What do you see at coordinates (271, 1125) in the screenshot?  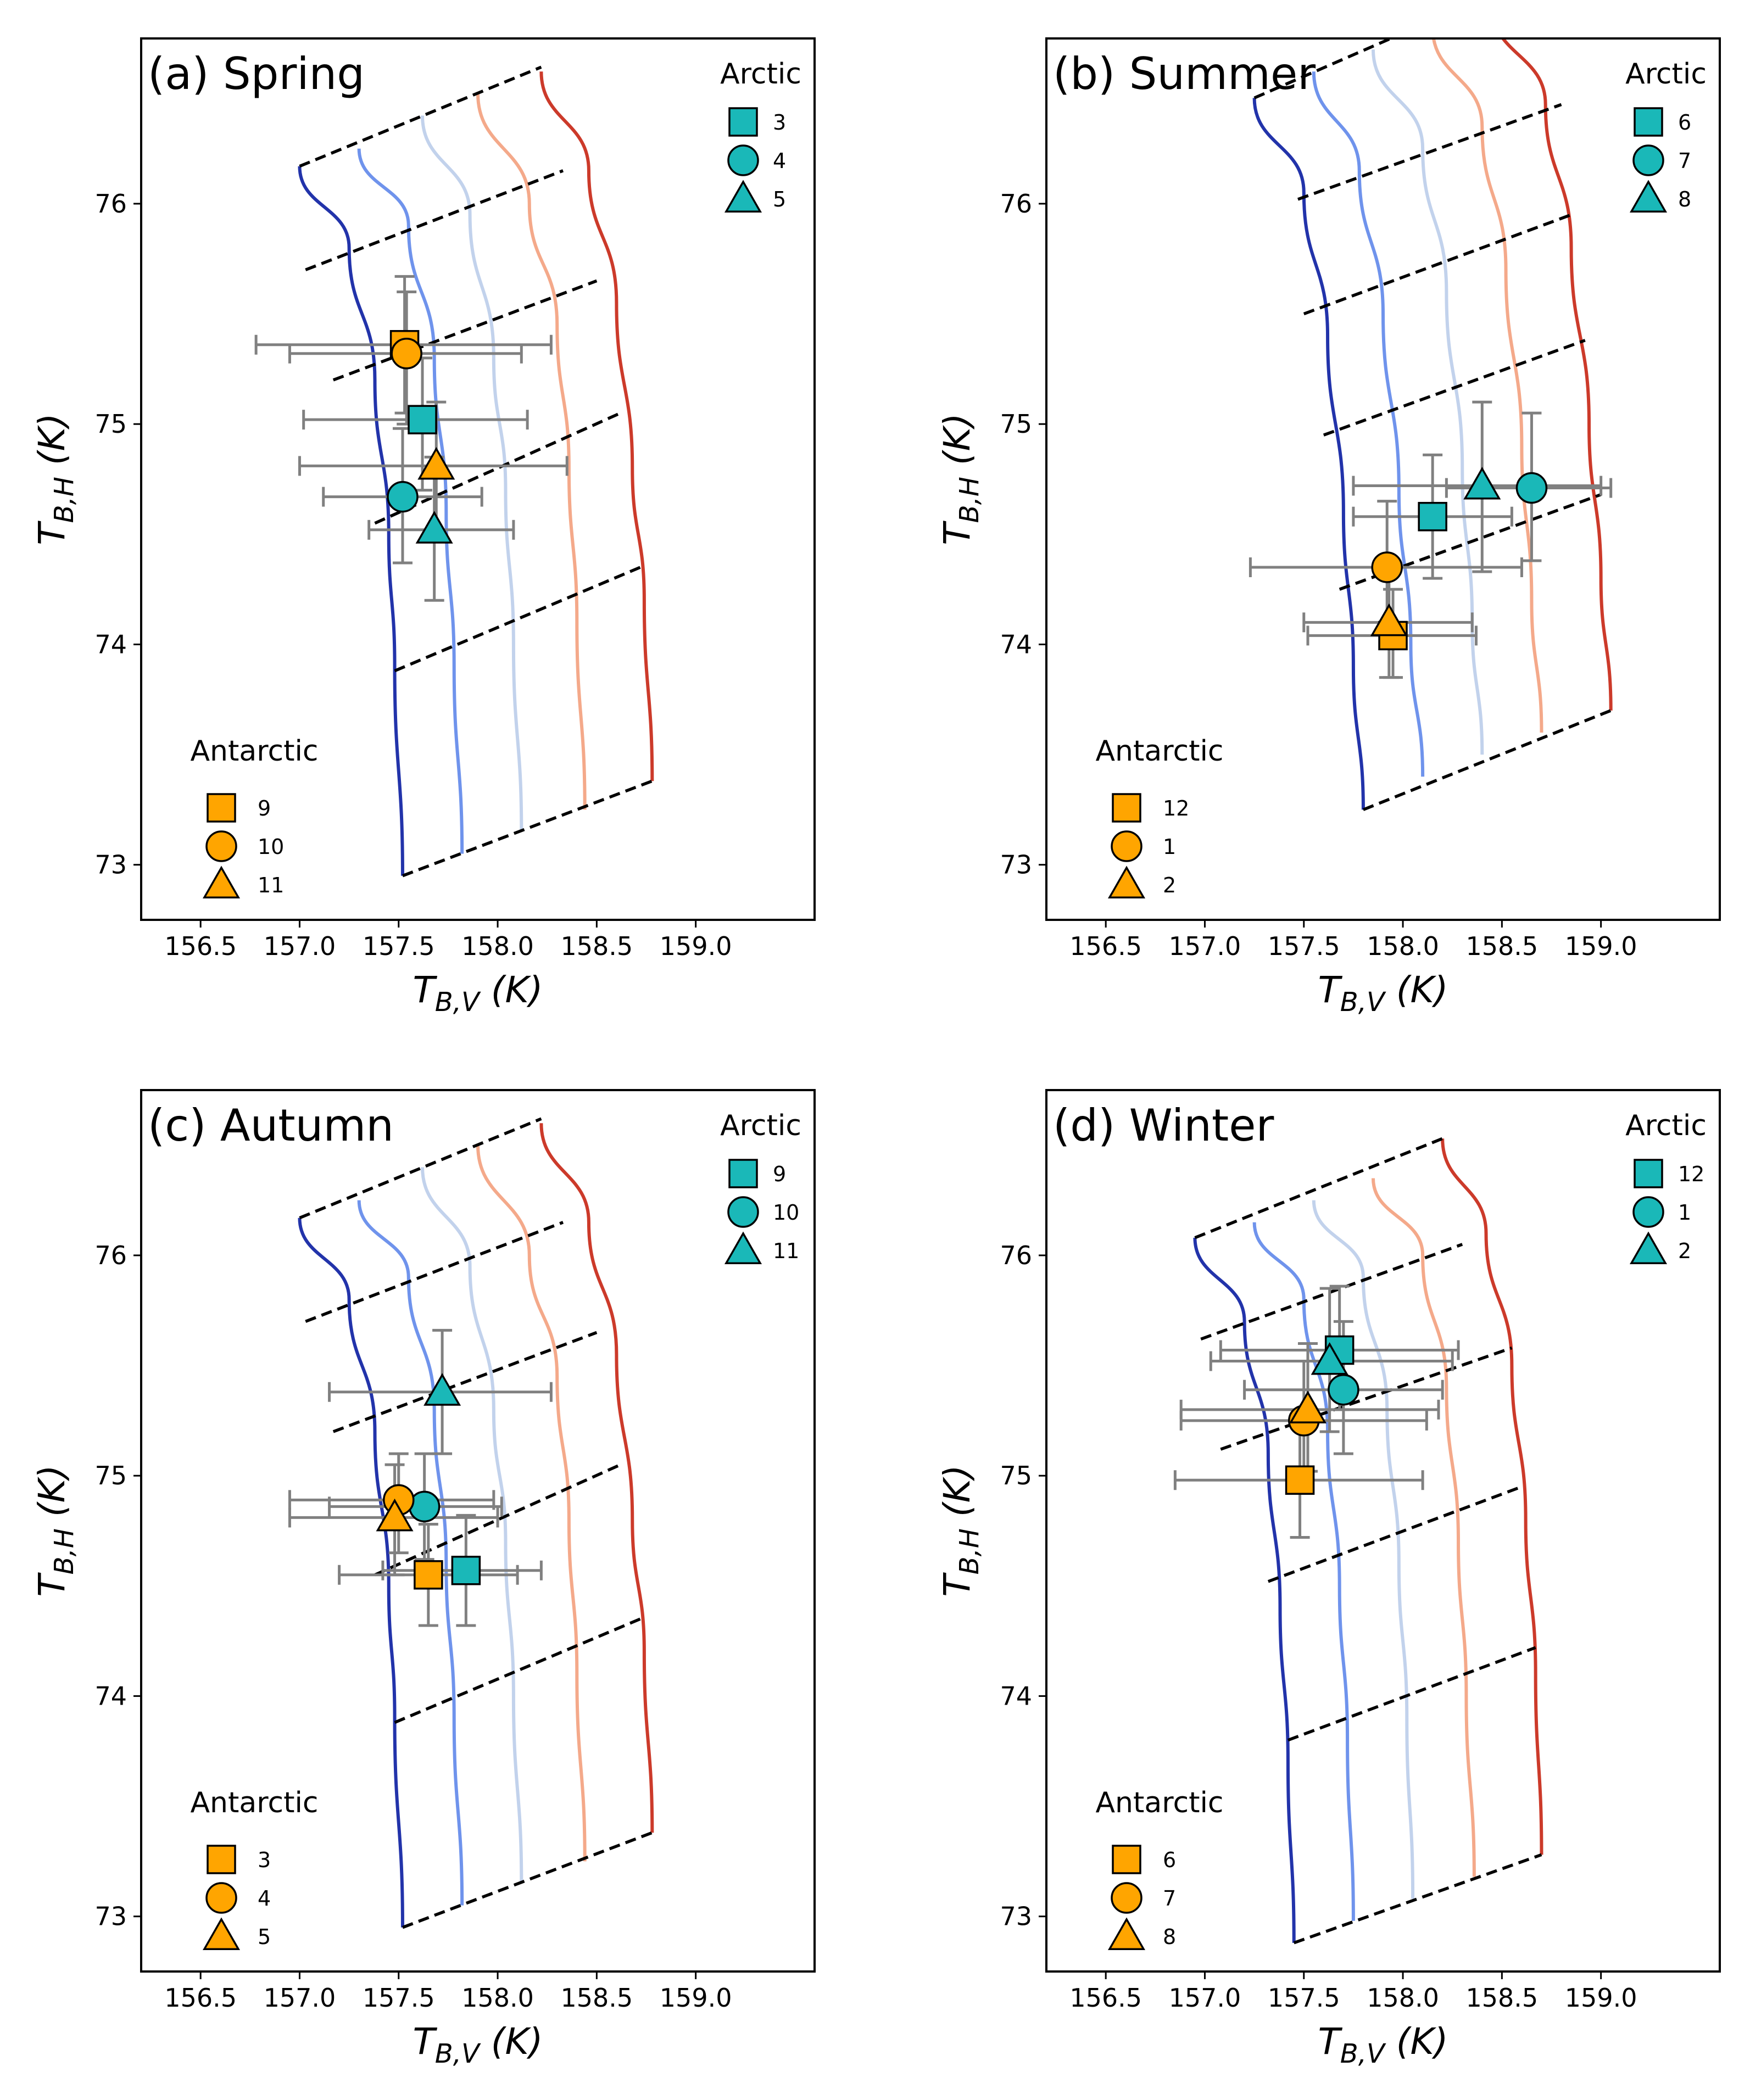 I see `panel-title: (c) Autumn` at bounding box center [271, 1125].